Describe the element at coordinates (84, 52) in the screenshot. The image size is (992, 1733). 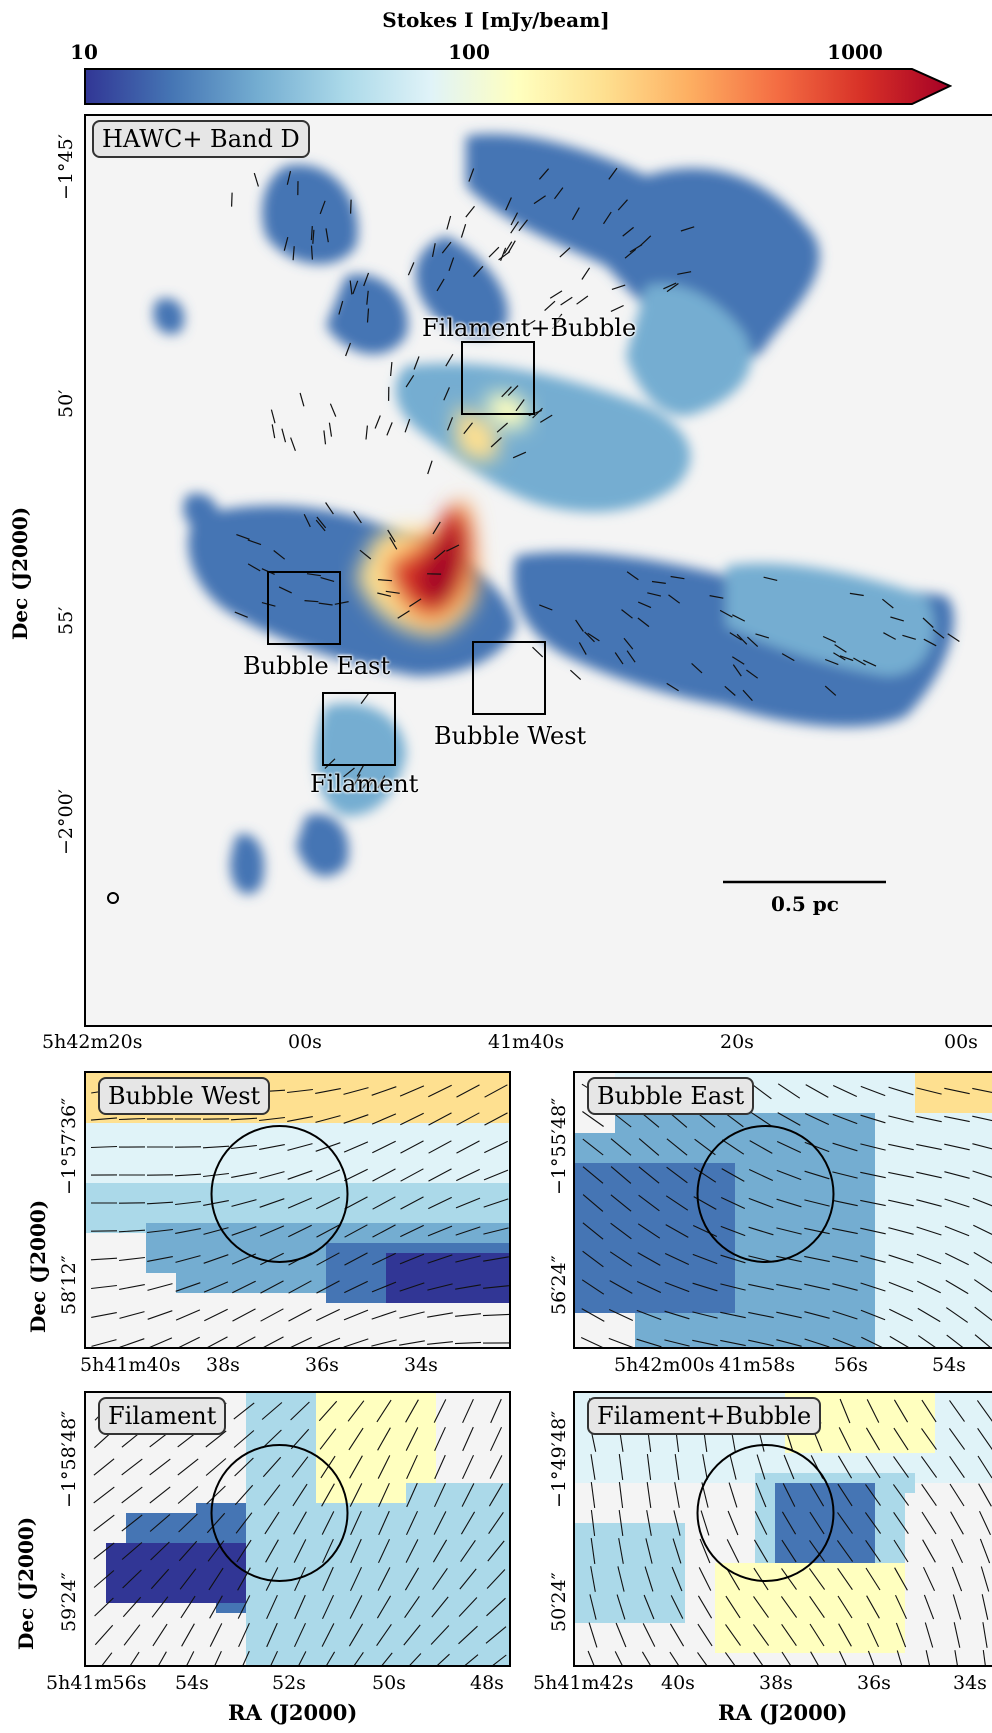
I see `colorbar-tick-10: 10` at that location.